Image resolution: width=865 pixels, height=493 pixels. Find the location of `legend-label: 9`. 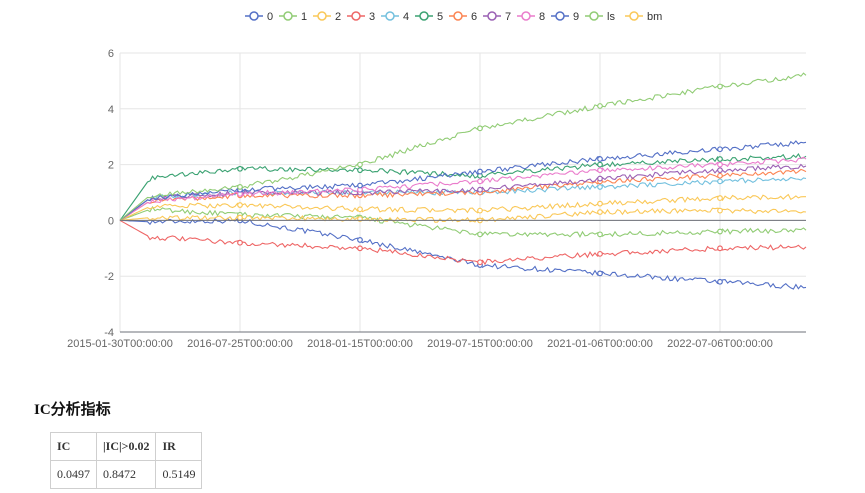

legend-label: 9 is located at coordinates (576, 17).